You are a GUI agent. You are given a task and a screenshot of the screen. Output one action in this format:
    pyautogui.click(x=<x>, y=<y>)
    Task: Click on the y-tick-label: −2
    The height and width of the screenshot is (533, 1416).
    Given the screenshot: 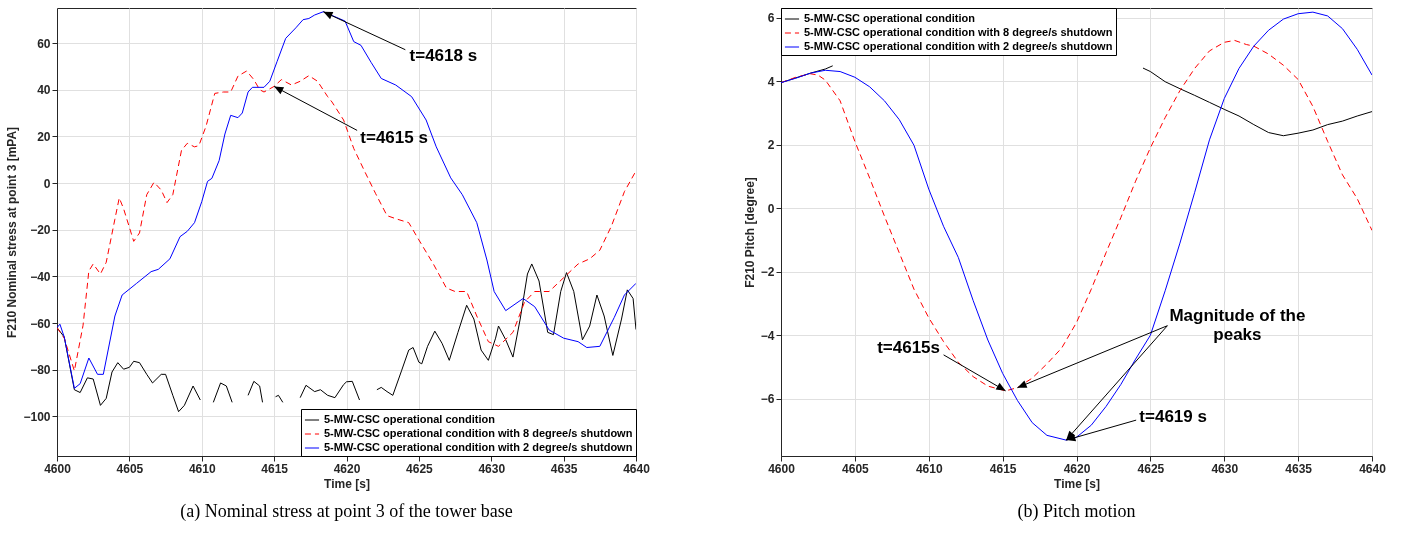 What is the action you would take?
    pyautogui.click(x=767, y=272)
    